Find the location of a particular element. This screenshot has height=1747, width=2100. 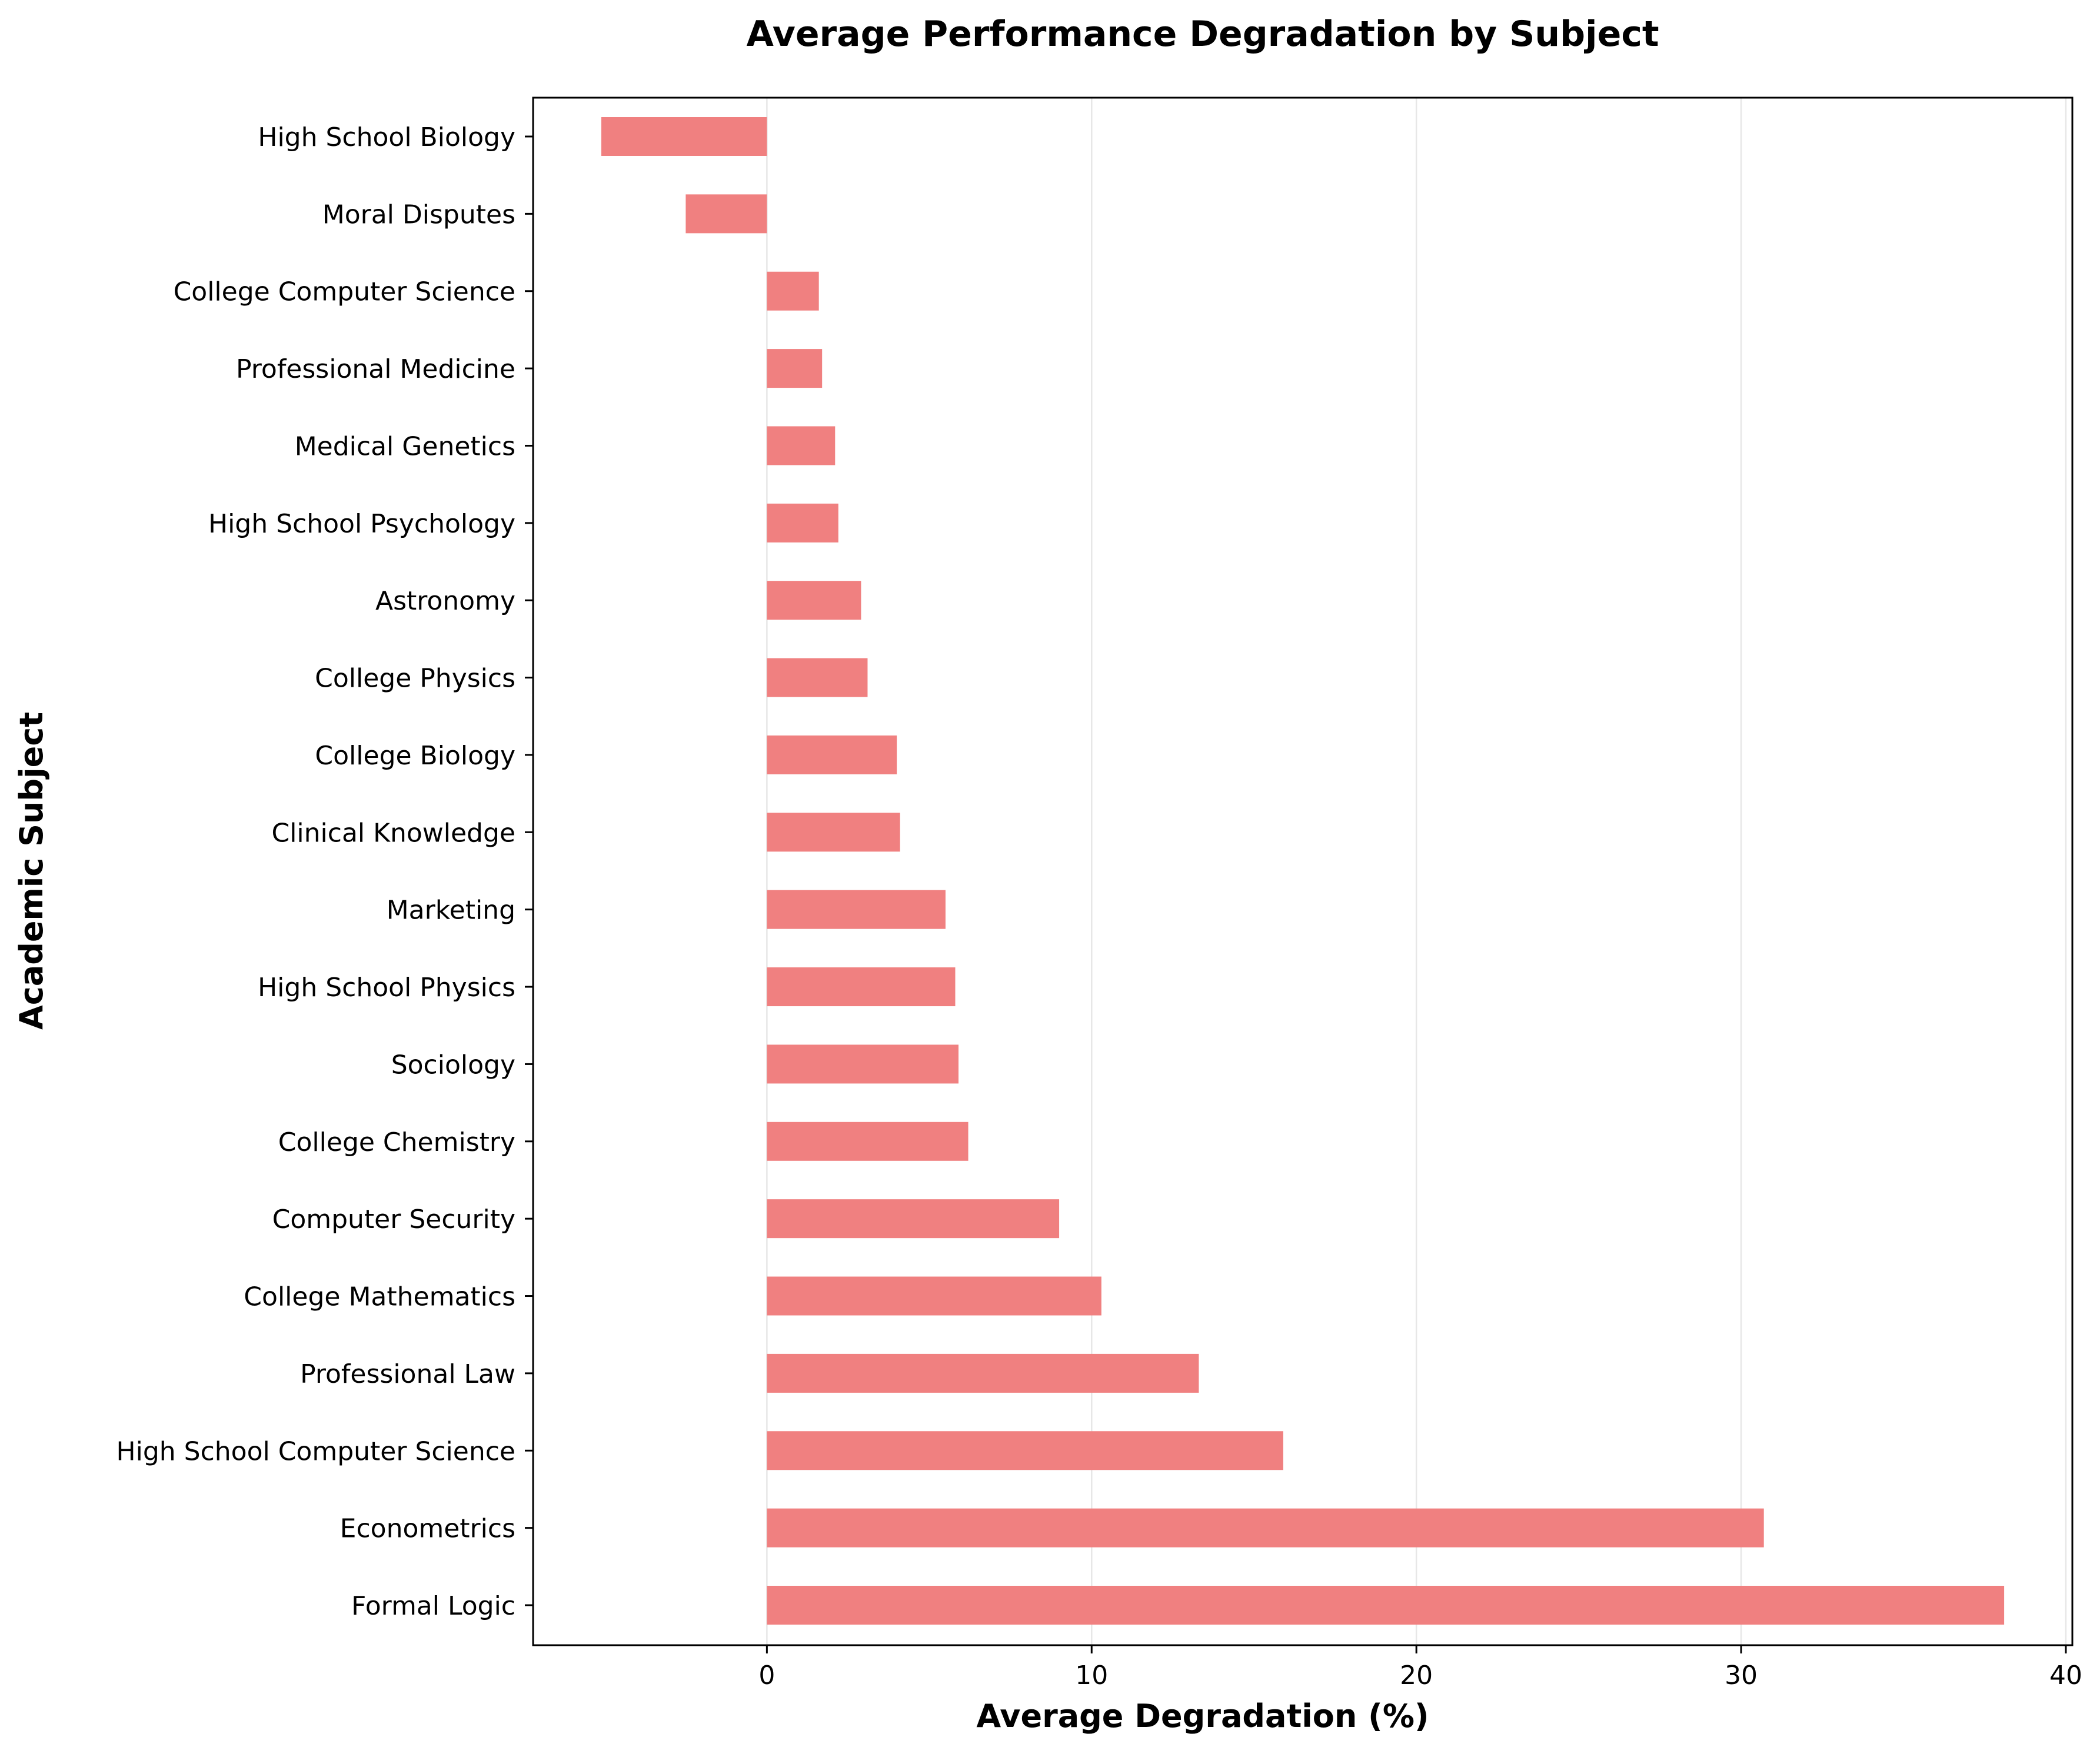

y-tick-label-clinical-knowledge: Clinical Knowledge is located at coordinates (393, 833).